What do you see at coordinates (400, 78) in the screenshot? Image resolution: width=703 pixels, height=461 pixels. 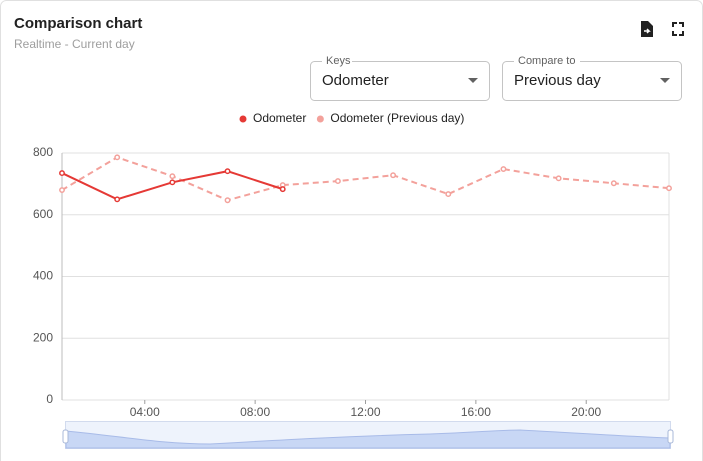 I see `keys-select: Keys Odometer` at bounding box center [400, 78].